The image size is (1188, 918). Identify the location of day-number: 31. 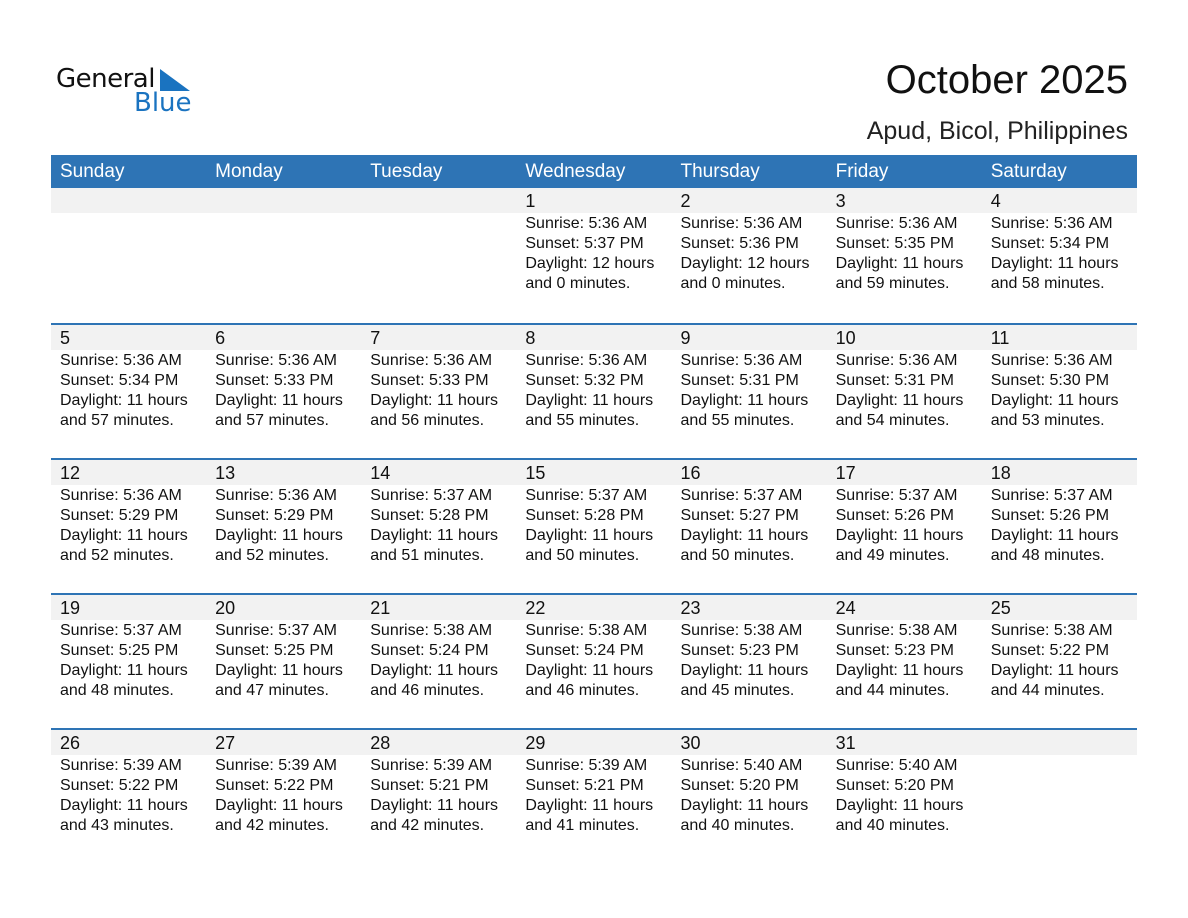
(845, 743).